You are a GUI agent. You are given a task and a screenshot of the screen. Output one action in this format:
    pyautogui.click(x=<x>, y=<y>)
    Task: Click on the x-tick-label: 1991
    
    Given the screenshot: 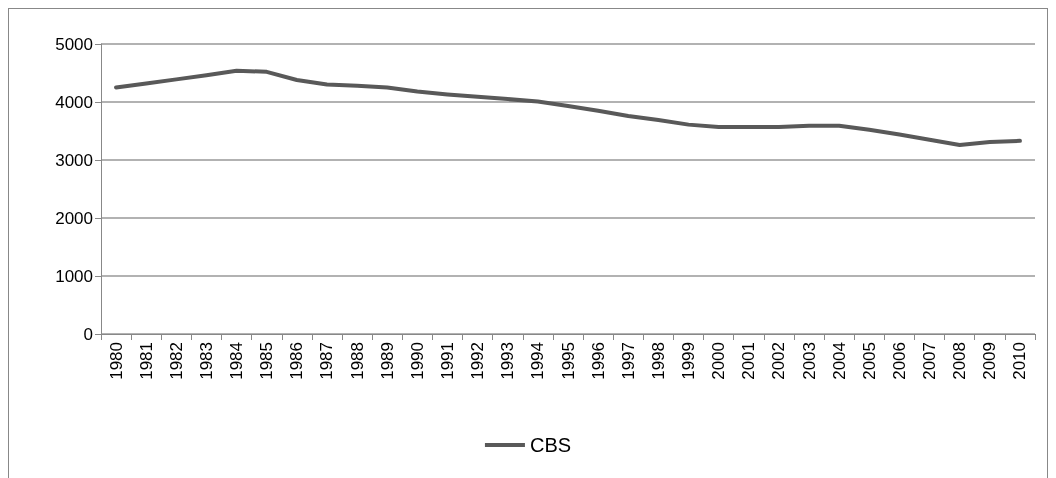 What is the action you would take?
    pyautogui.click(x=447, y=361)
    